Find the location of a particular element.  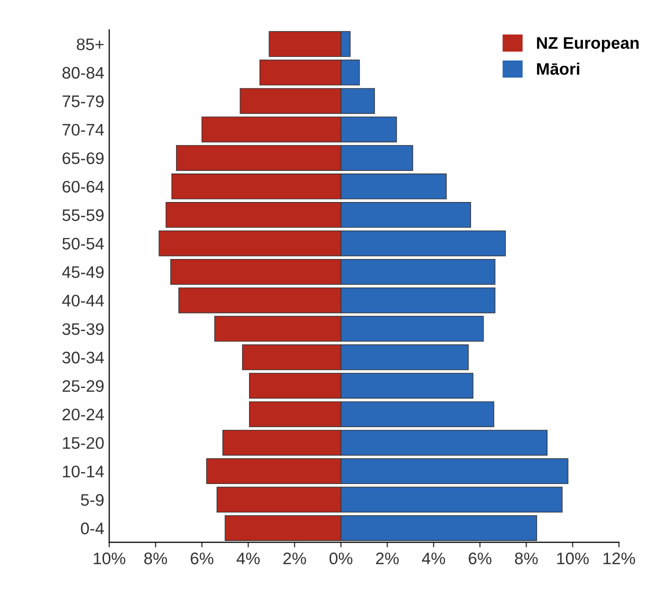

x-tick-label: 0% is located at coordinates (341, 558).